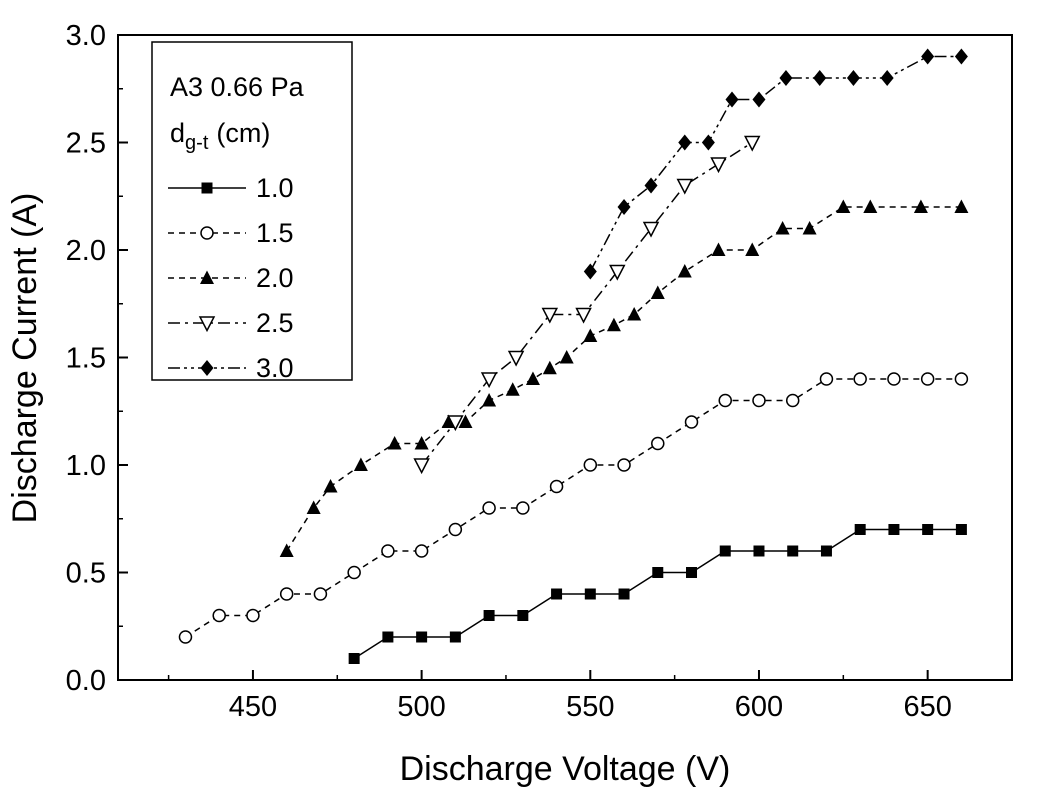 The height and width of the screenshot is (806, 1043). What do you see at coordinates (86, 574) in the screenshot?
I see `y-tick-label-0.5: 0.5` at bounding box center [86, 574].